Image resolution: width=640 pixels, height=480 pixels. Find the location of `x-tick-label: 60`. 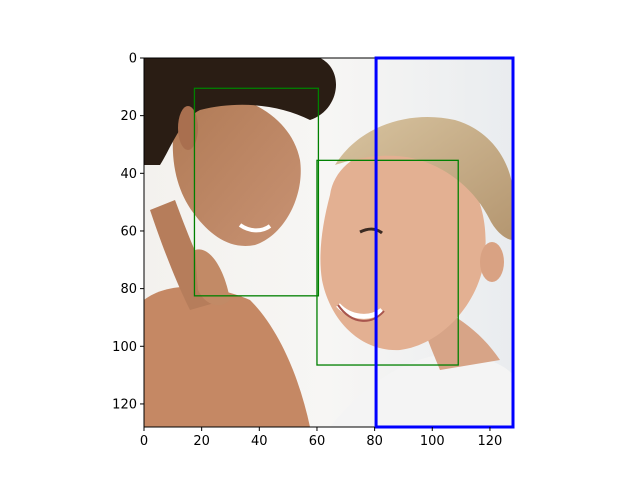

x-tick-label: 60 is located at coordinates (317, 441).